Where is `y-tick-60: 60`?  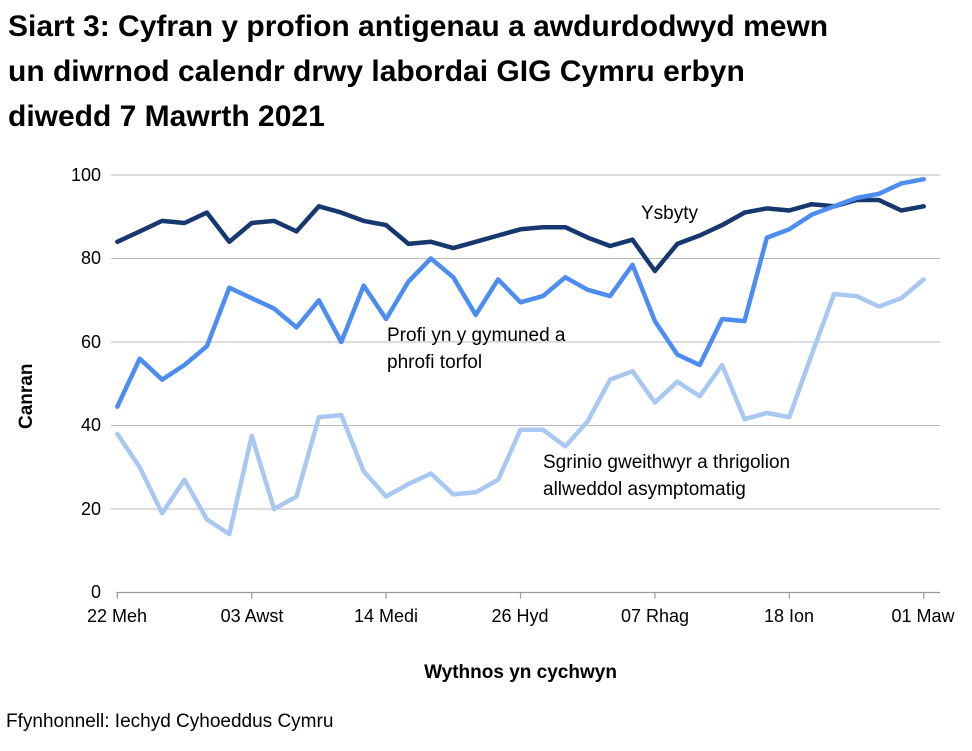 y-tick-60: 60 is located at coordinates (90, 342).